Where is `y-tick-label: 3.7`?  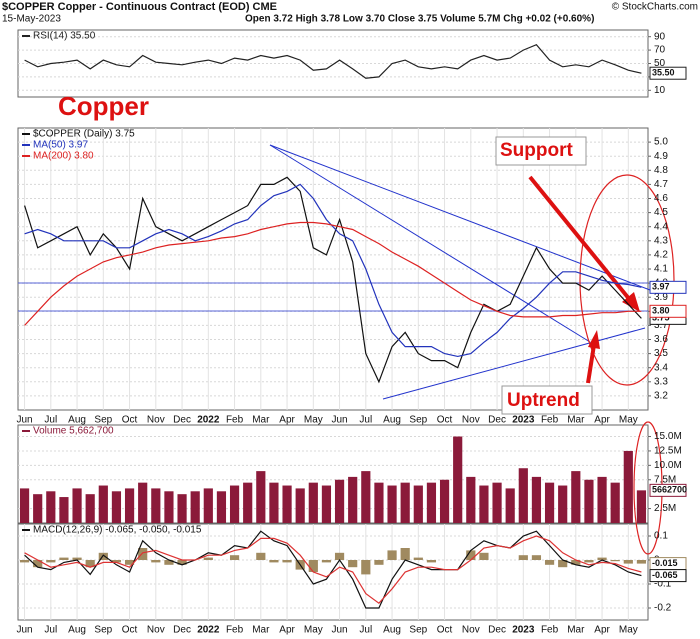 y-tick-label: 3.7 is located at coordinates (661, 325).